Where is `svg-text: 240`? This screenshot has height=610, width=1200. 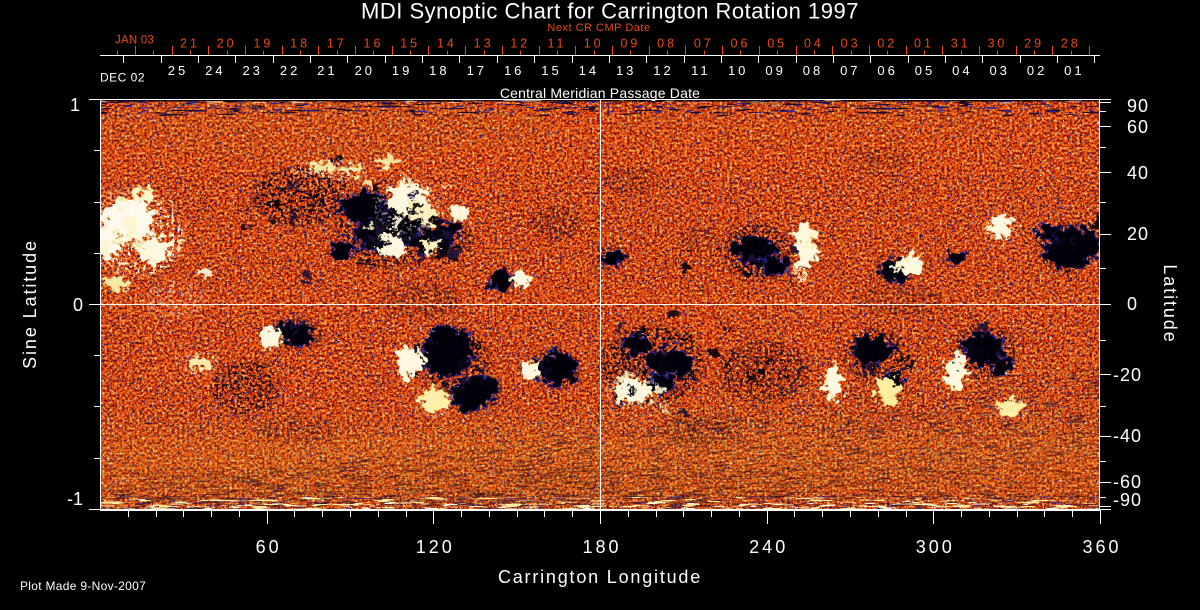
svg-text: 240 is located at coordinates (768, 547).